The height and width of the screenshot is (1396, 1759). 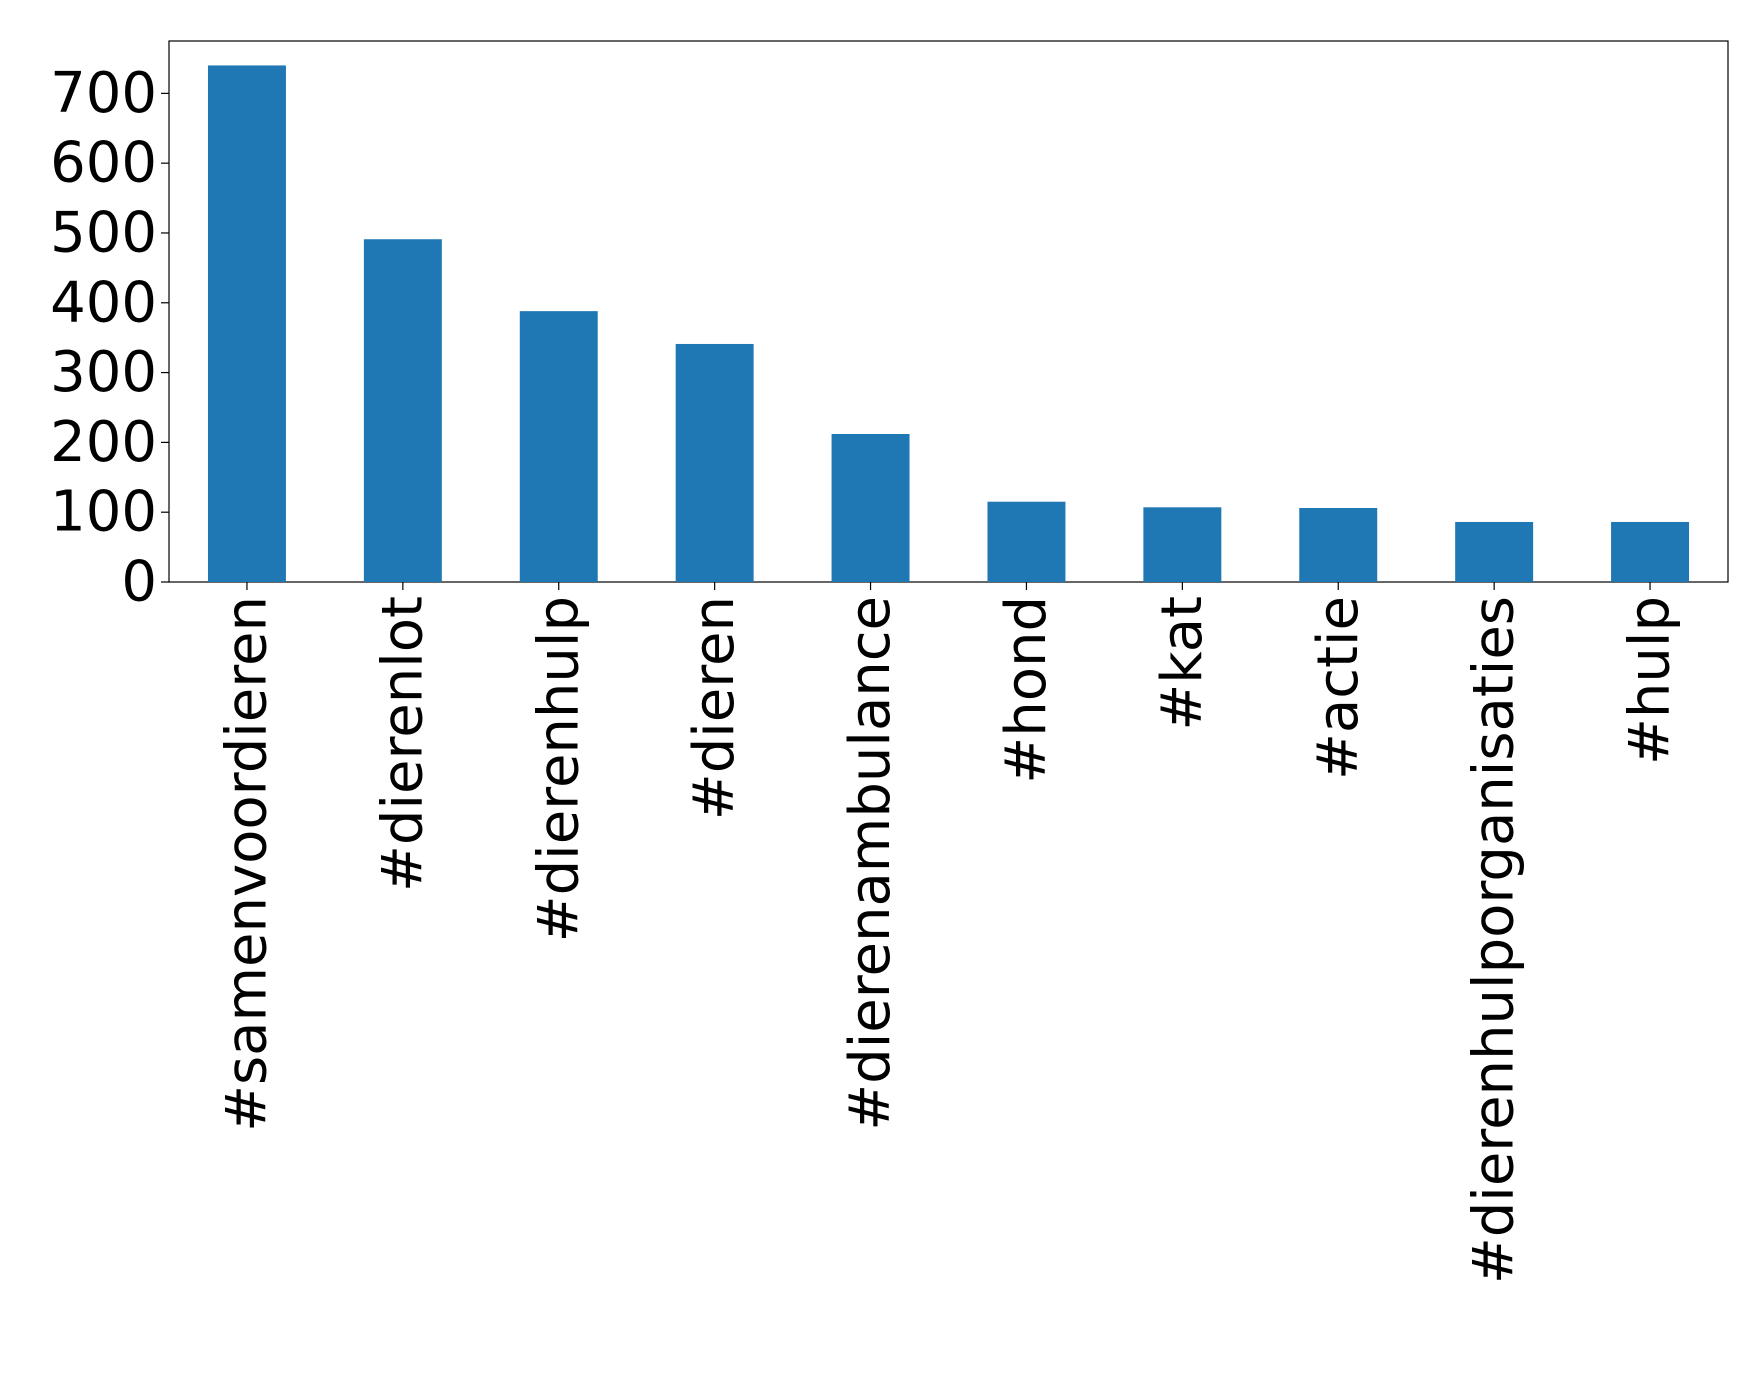 What do you see at coordinates (103, 163) in the screenshot?
I see `y-tick-label: 600` at bounding box center [103, 163].